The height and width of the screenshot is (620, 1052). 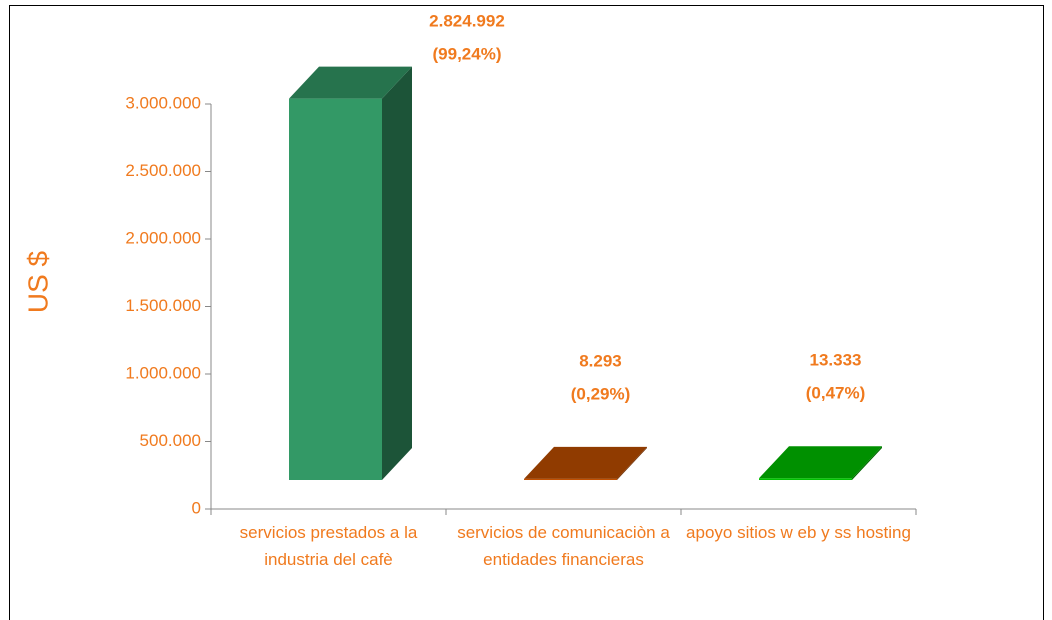 What do you see at coordinates (163, 305) in the screenshot?
I see `y-tick-label: 1.500.000` at bounding box center [163, 305].